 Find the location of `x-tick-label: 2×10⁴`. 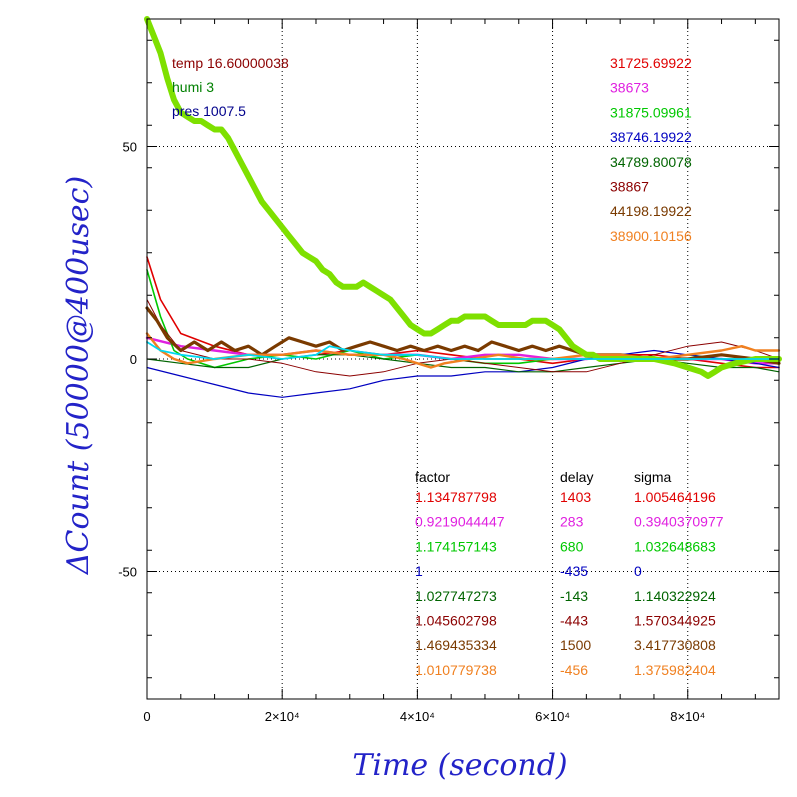

x-tick-label: 2×10⁴ is located at coordinates (282, 716).